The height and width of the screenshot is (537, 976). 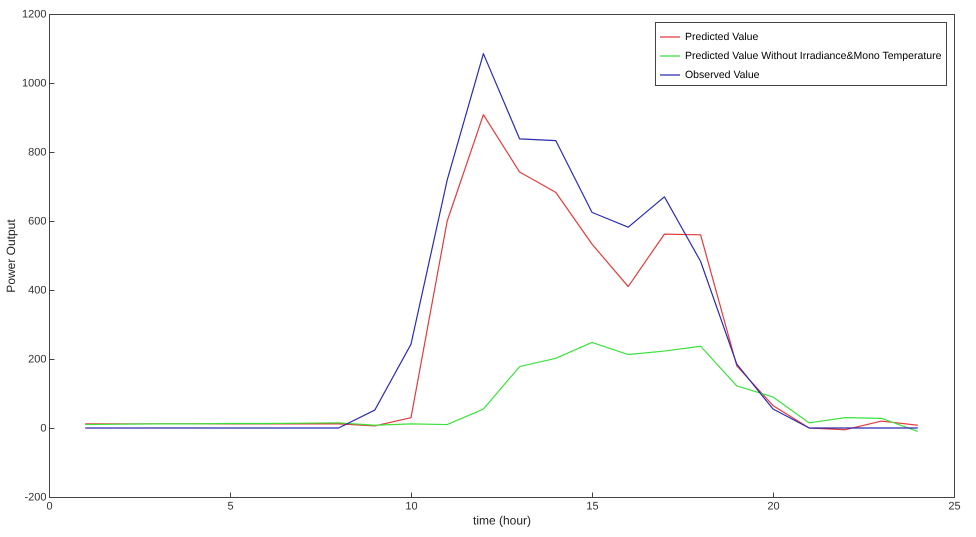 What do you see at coordinates (954, 506) in the screenshot?
I see `x-tick-label: 25` at bounding box center [954, 506].